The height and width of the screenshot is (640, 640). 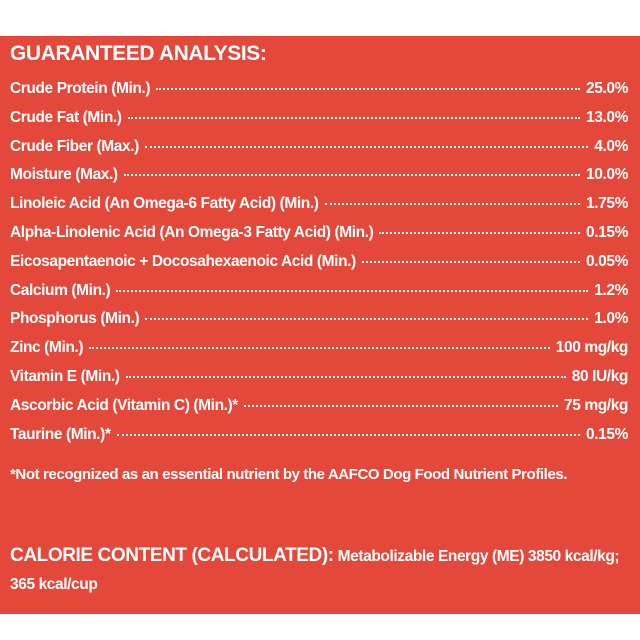 I want to click on row-label: Crude Fat (Min.), so click(x=66, y=117).